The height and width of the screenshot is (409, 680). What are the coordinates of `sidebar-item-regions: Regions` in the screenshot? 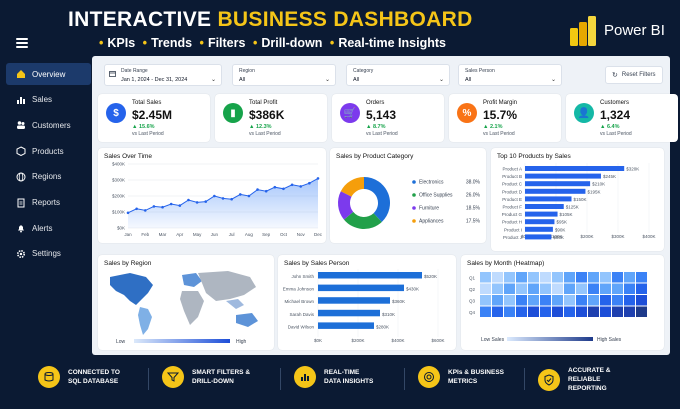 It's located at (48, 177).